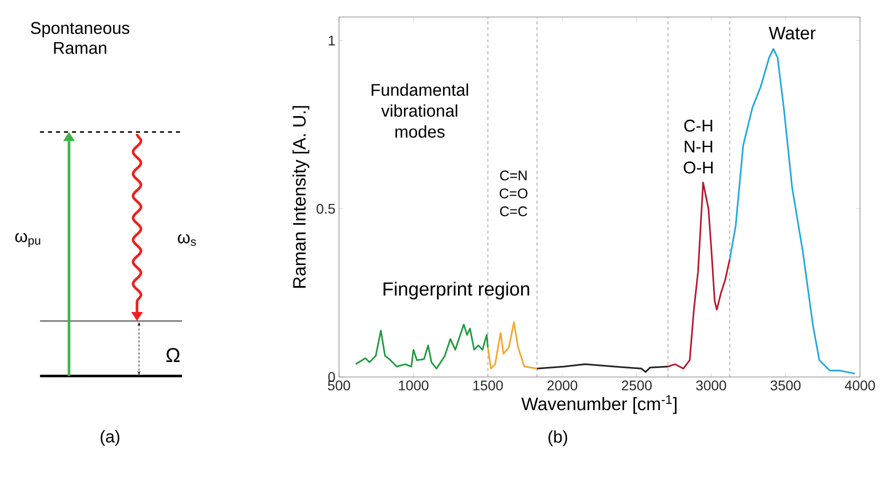 The height and width of the screenshot is (481, 885). Describe the element at coordinates (173, 355) in the screenshot. I see `text: Ω` at that location.